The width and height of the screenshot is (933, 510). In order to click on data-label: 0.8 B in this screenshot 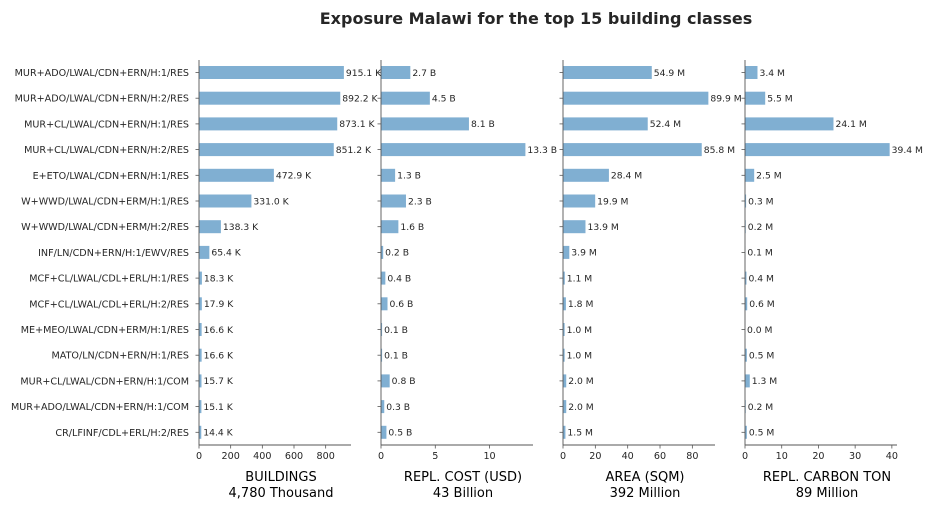, I will do `click(404, 381)`.